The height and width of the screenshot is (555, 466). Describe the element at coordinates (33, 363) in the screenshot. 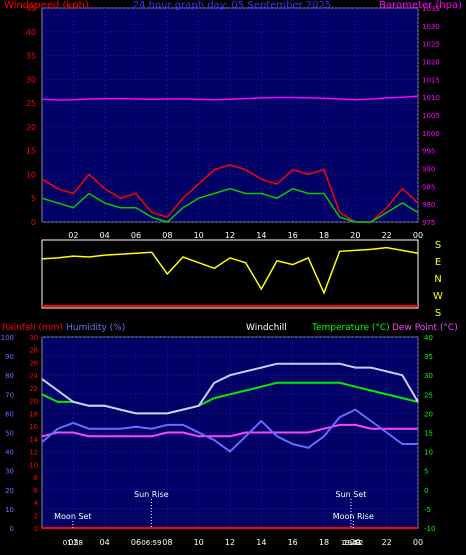

I see `rain-tick-label: 26` at that location.